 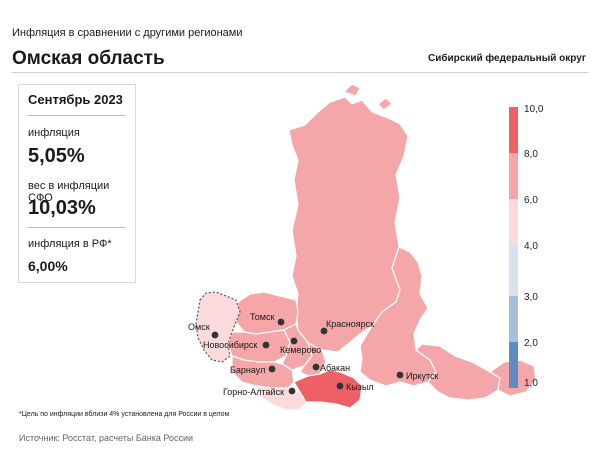 I want to click on city-dot-tomsk, so click(x=281, y=322).